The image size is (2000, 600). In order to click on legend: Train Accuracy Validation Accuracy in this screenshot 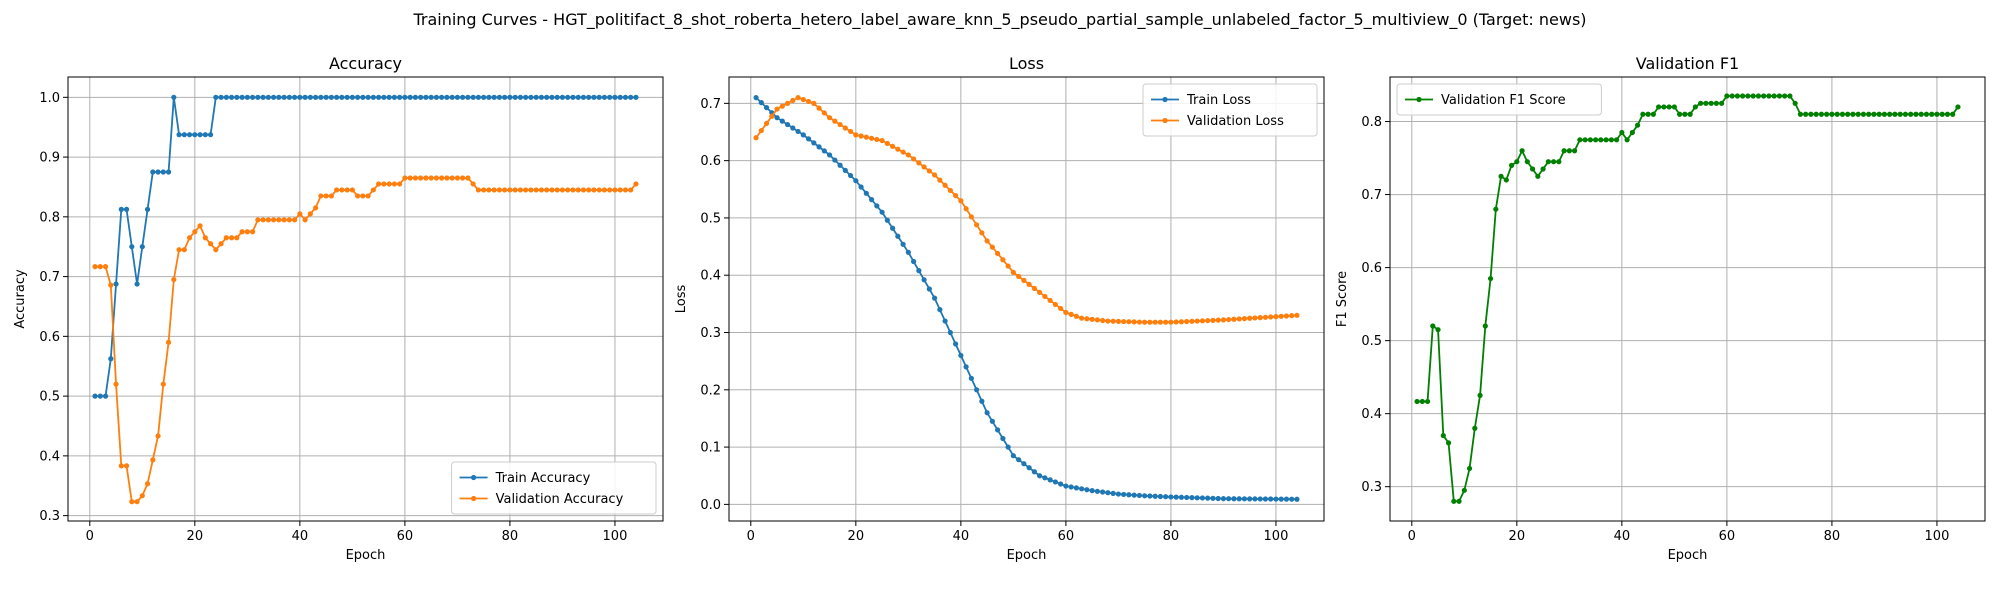, I will do `click(554, 488)`.